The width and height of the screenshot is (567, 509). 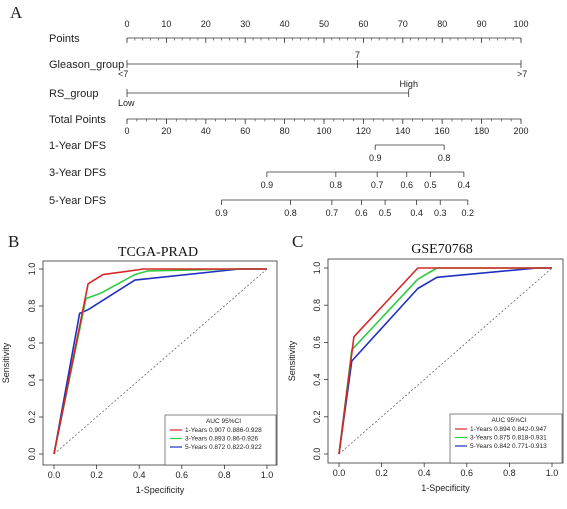 I want to click on panel-letter-b: B, so click(x=13, y=241).